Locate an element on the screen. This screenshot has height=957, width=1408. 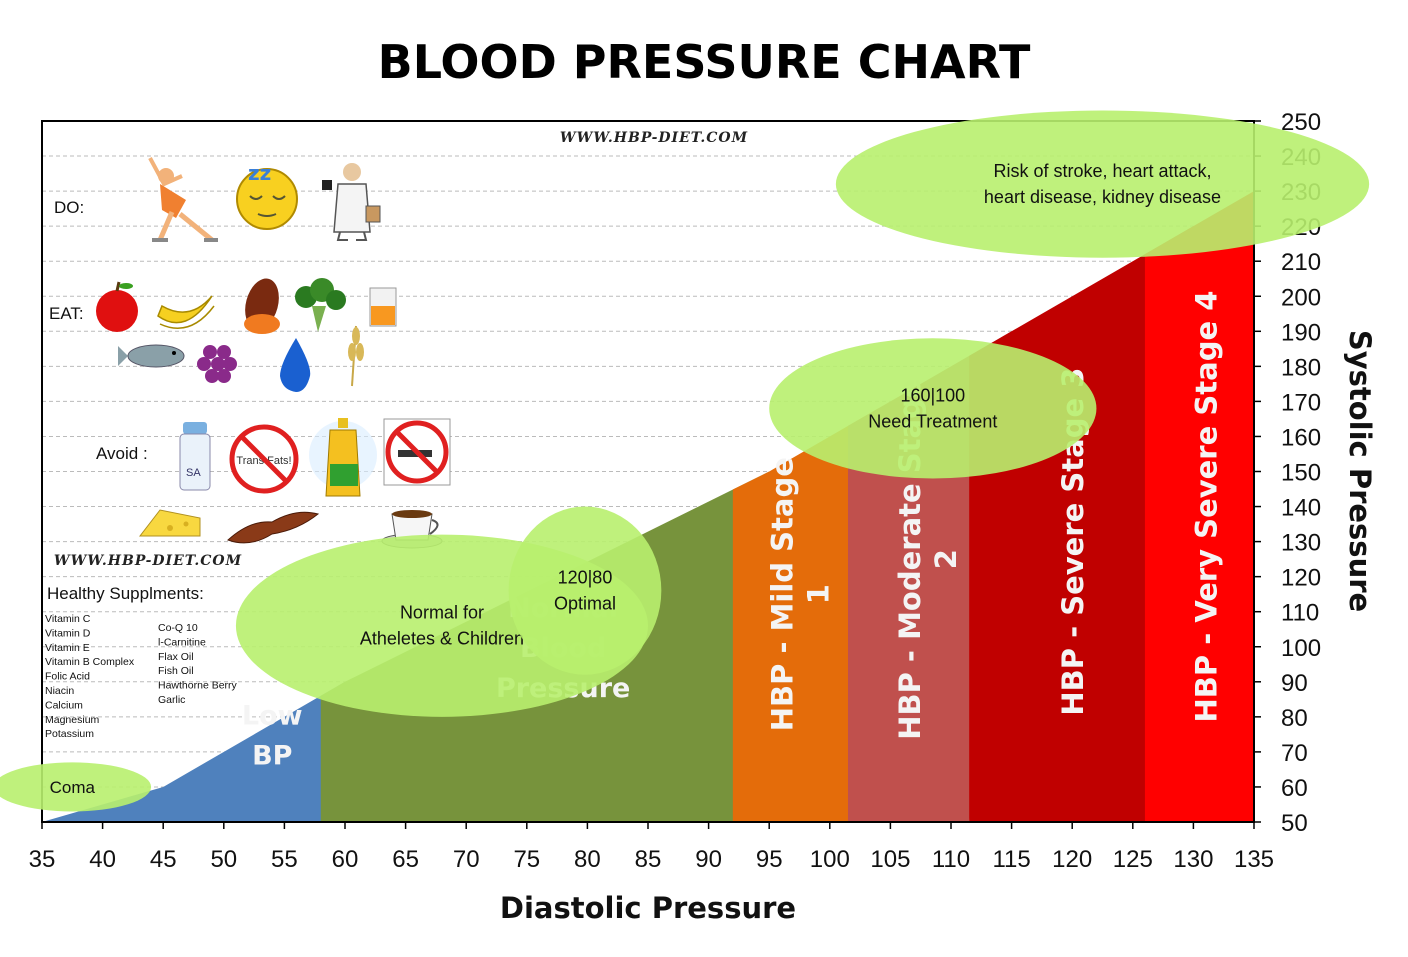
annotation-bubble: Coma is located at coordinates (76, 787).